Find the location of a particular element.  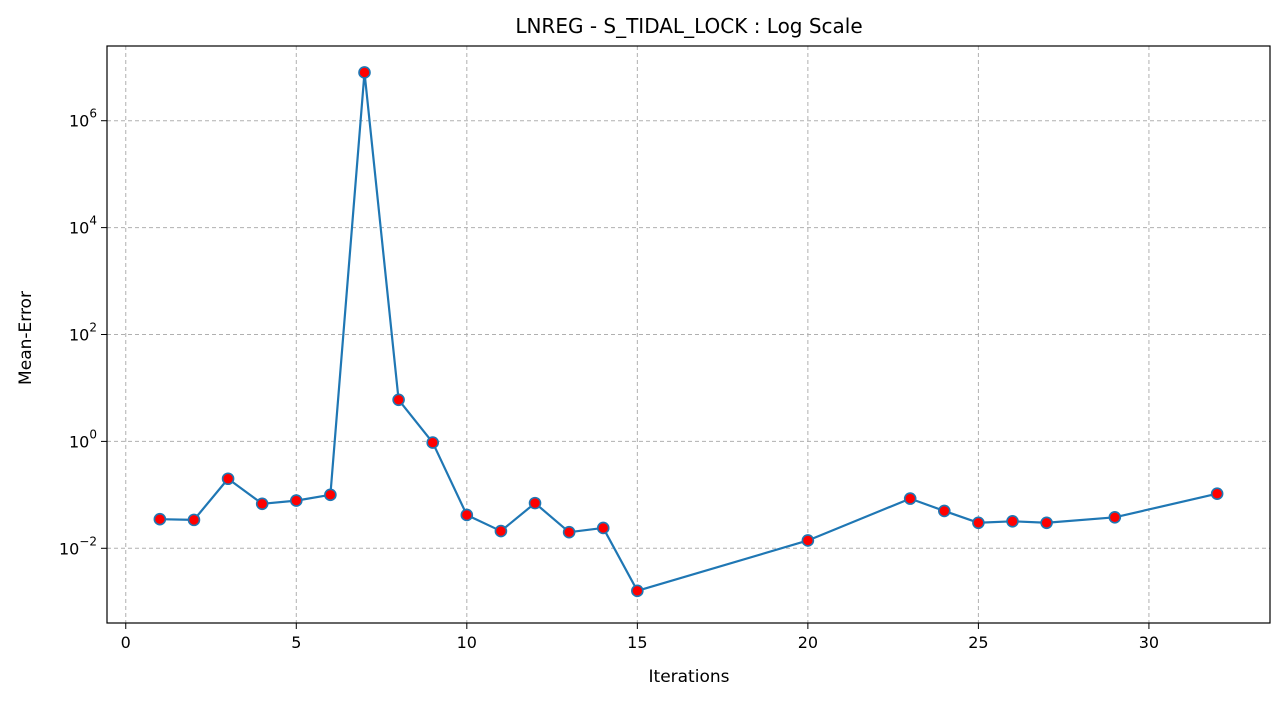

y-tick-label: 10⁻² is located at coordinates (78, 546).